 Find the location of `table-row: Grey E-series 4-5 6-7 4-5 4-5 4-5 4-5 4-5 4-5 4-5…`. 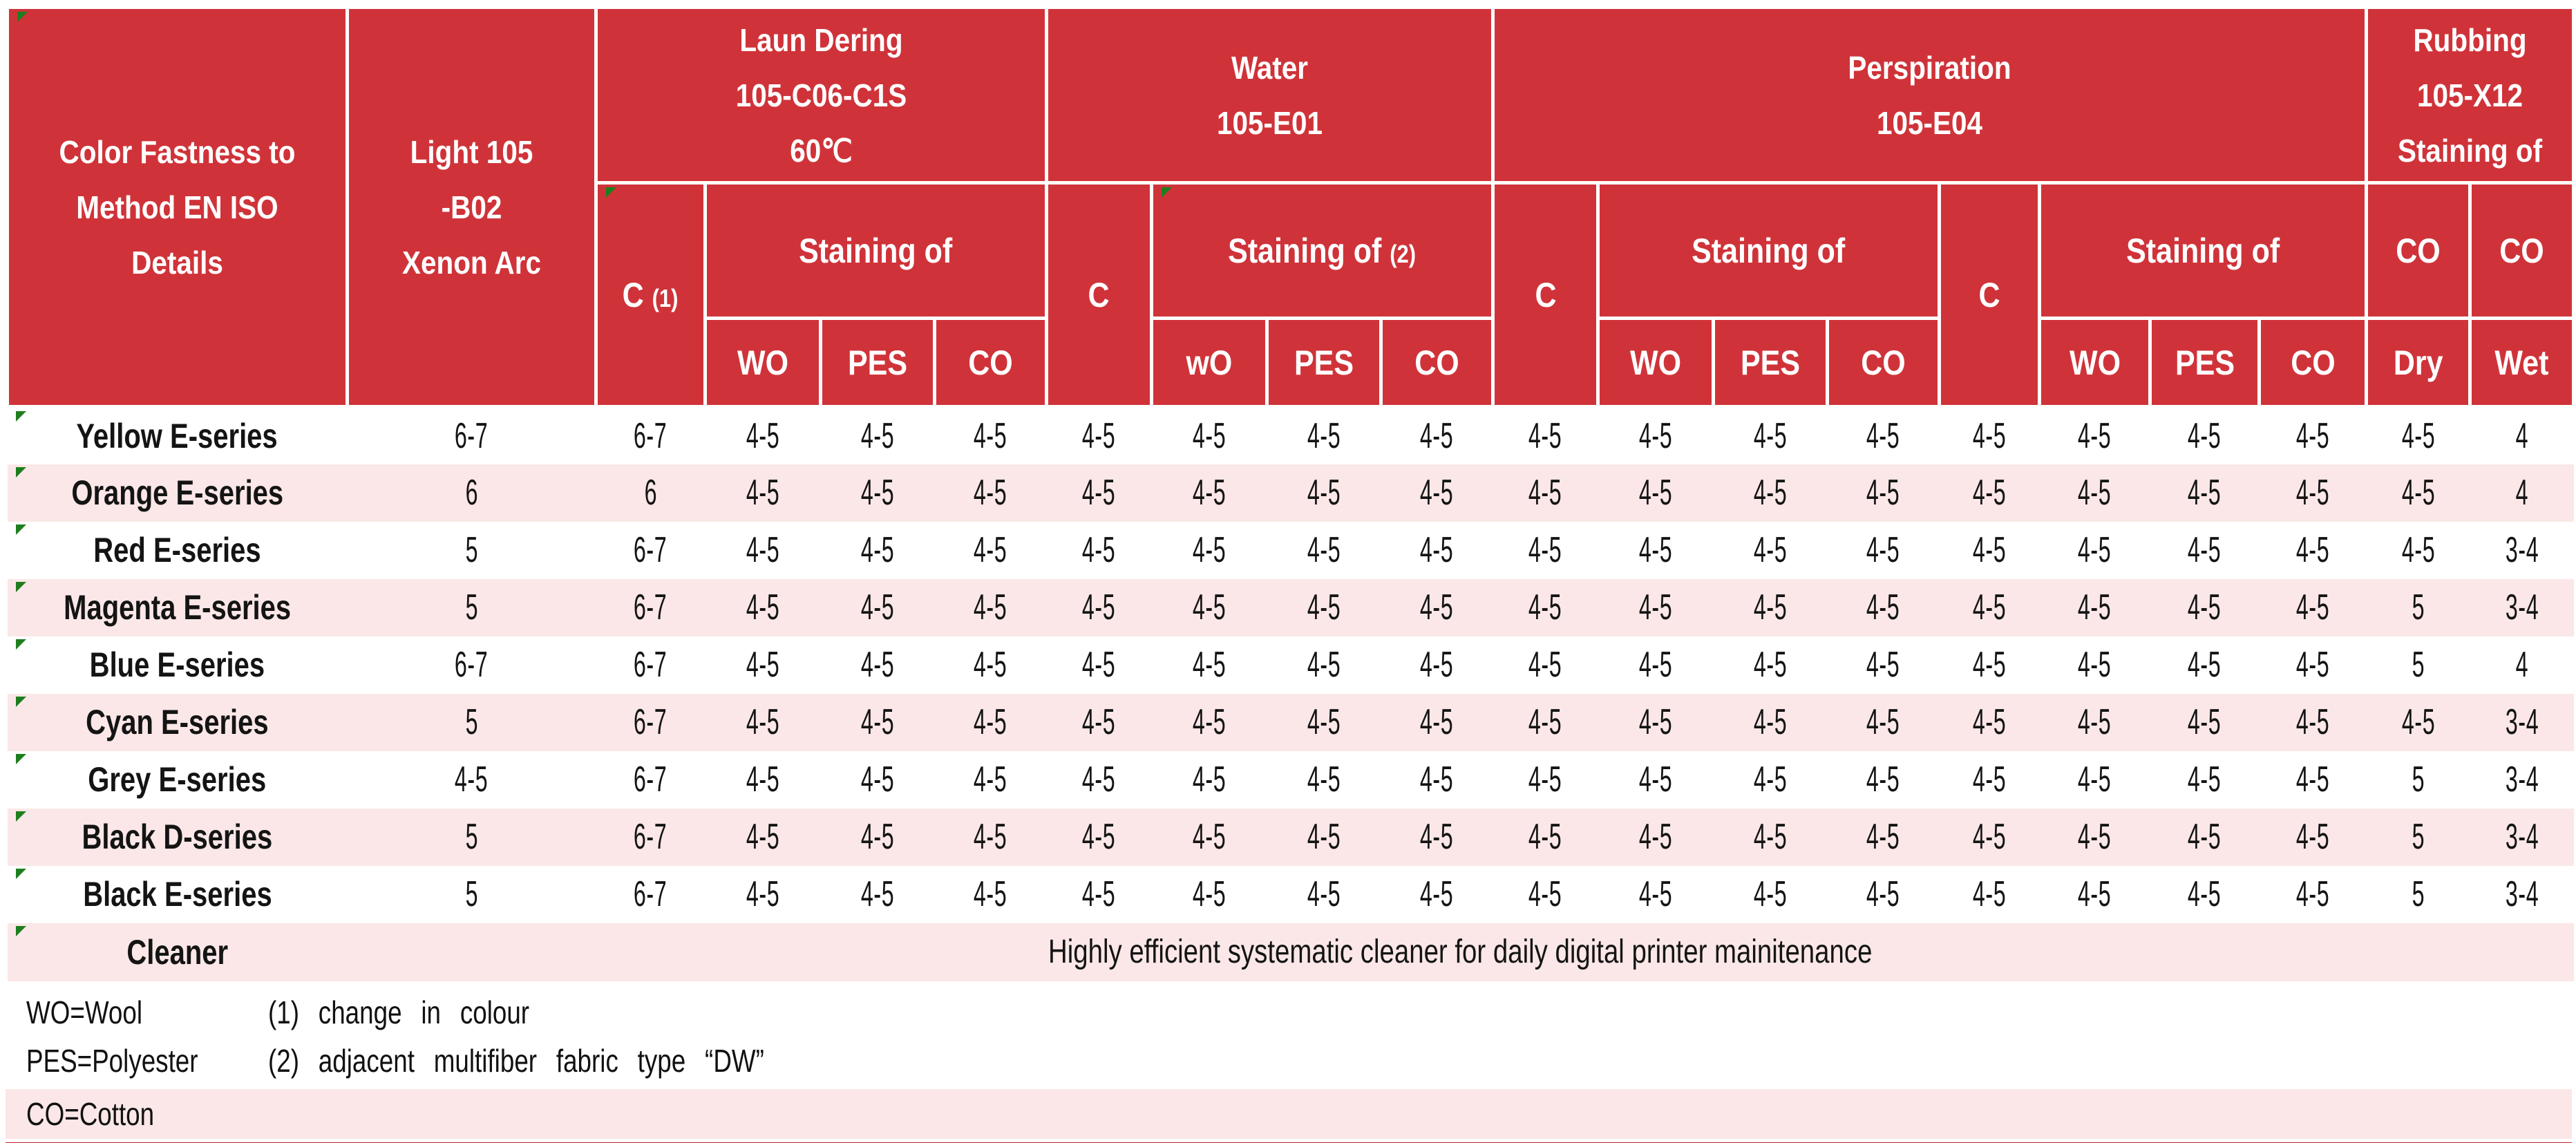

table-row: Grey E-series 4-5 6-7 4-5 4-5 4-5 4-5 4-5 4-5 4-5… is located at coordinates (1290, 779).